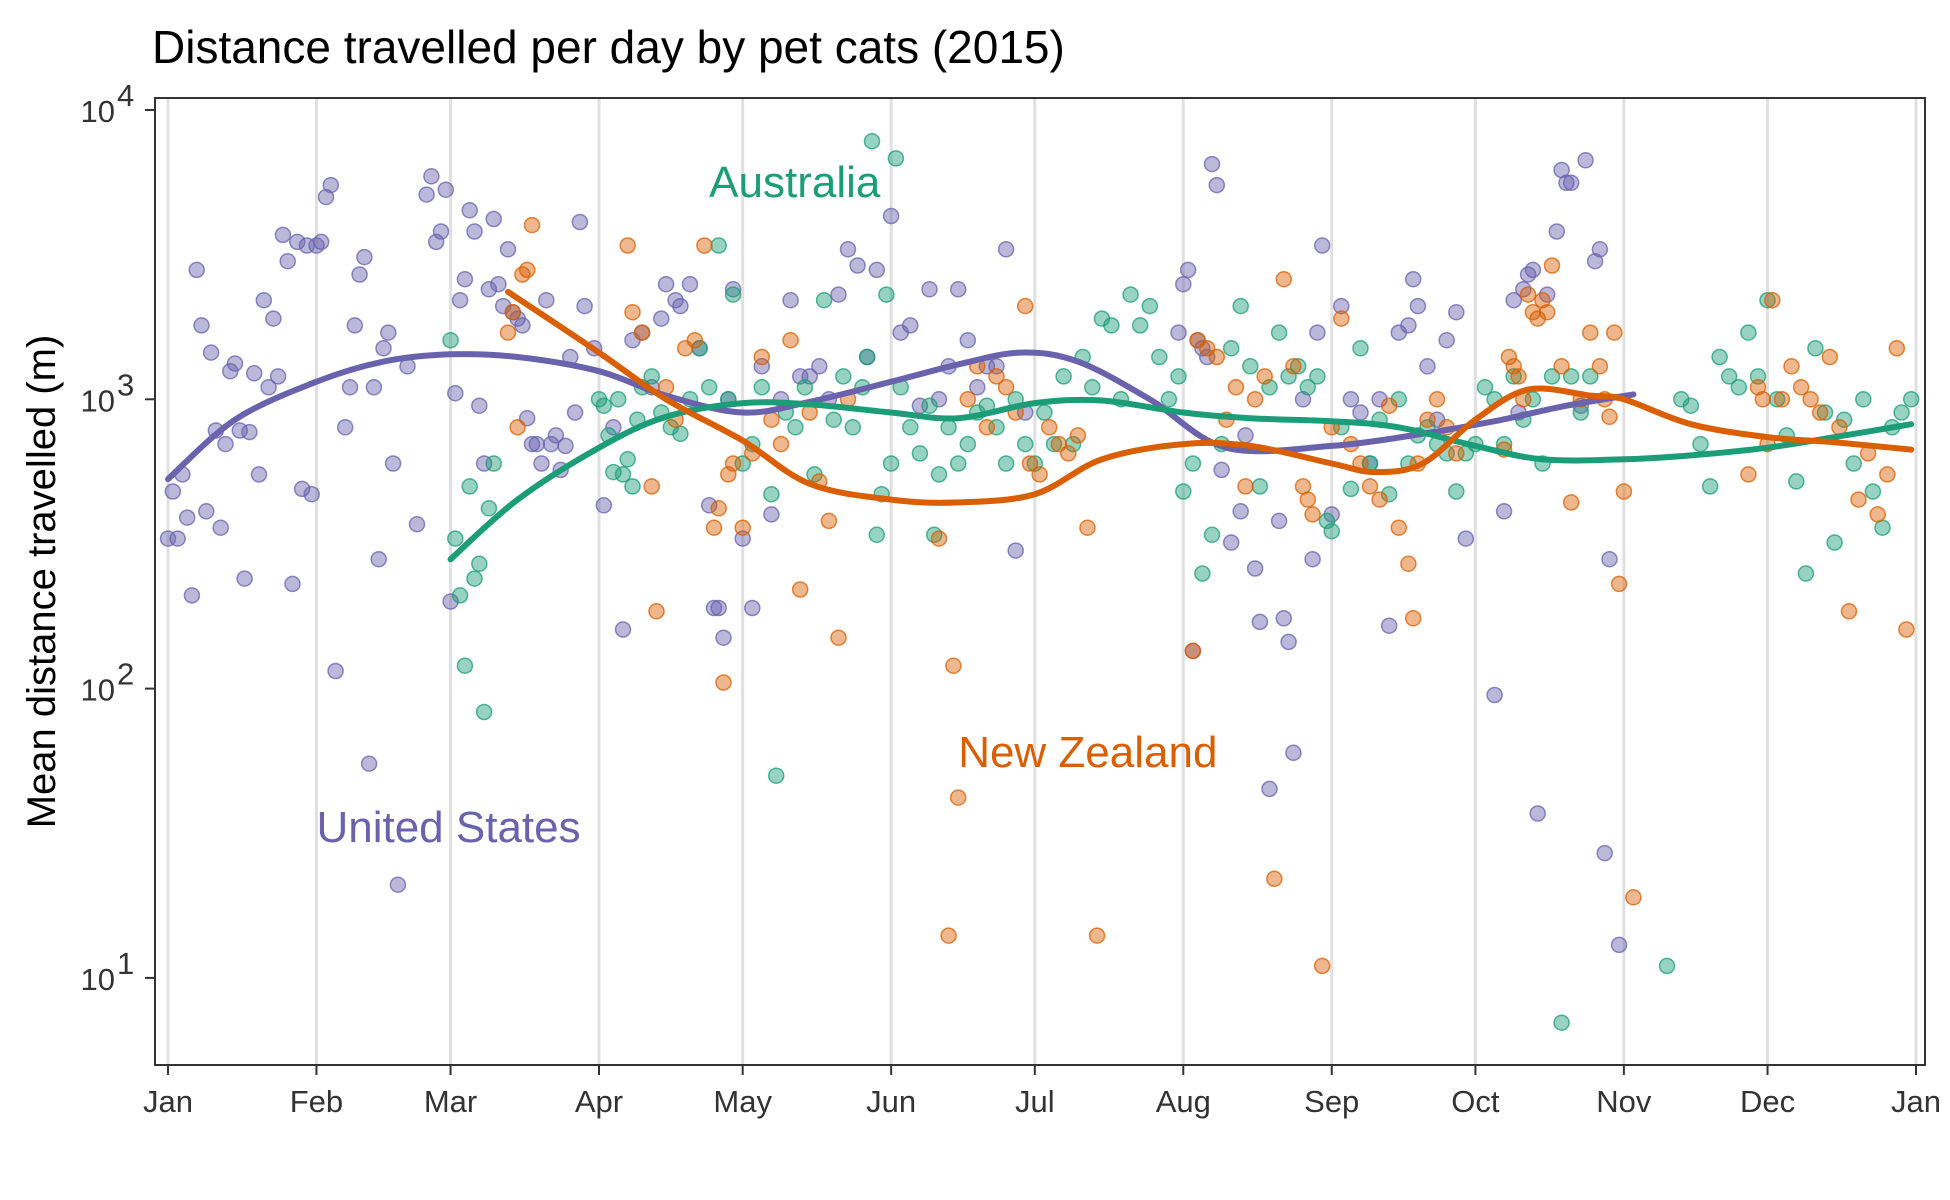 The width and height of the screenshot is (1950, 1200). Describe the element at coordinates (1087, 752) in the screenshot. I see `series-label: New Zealand` at that location.